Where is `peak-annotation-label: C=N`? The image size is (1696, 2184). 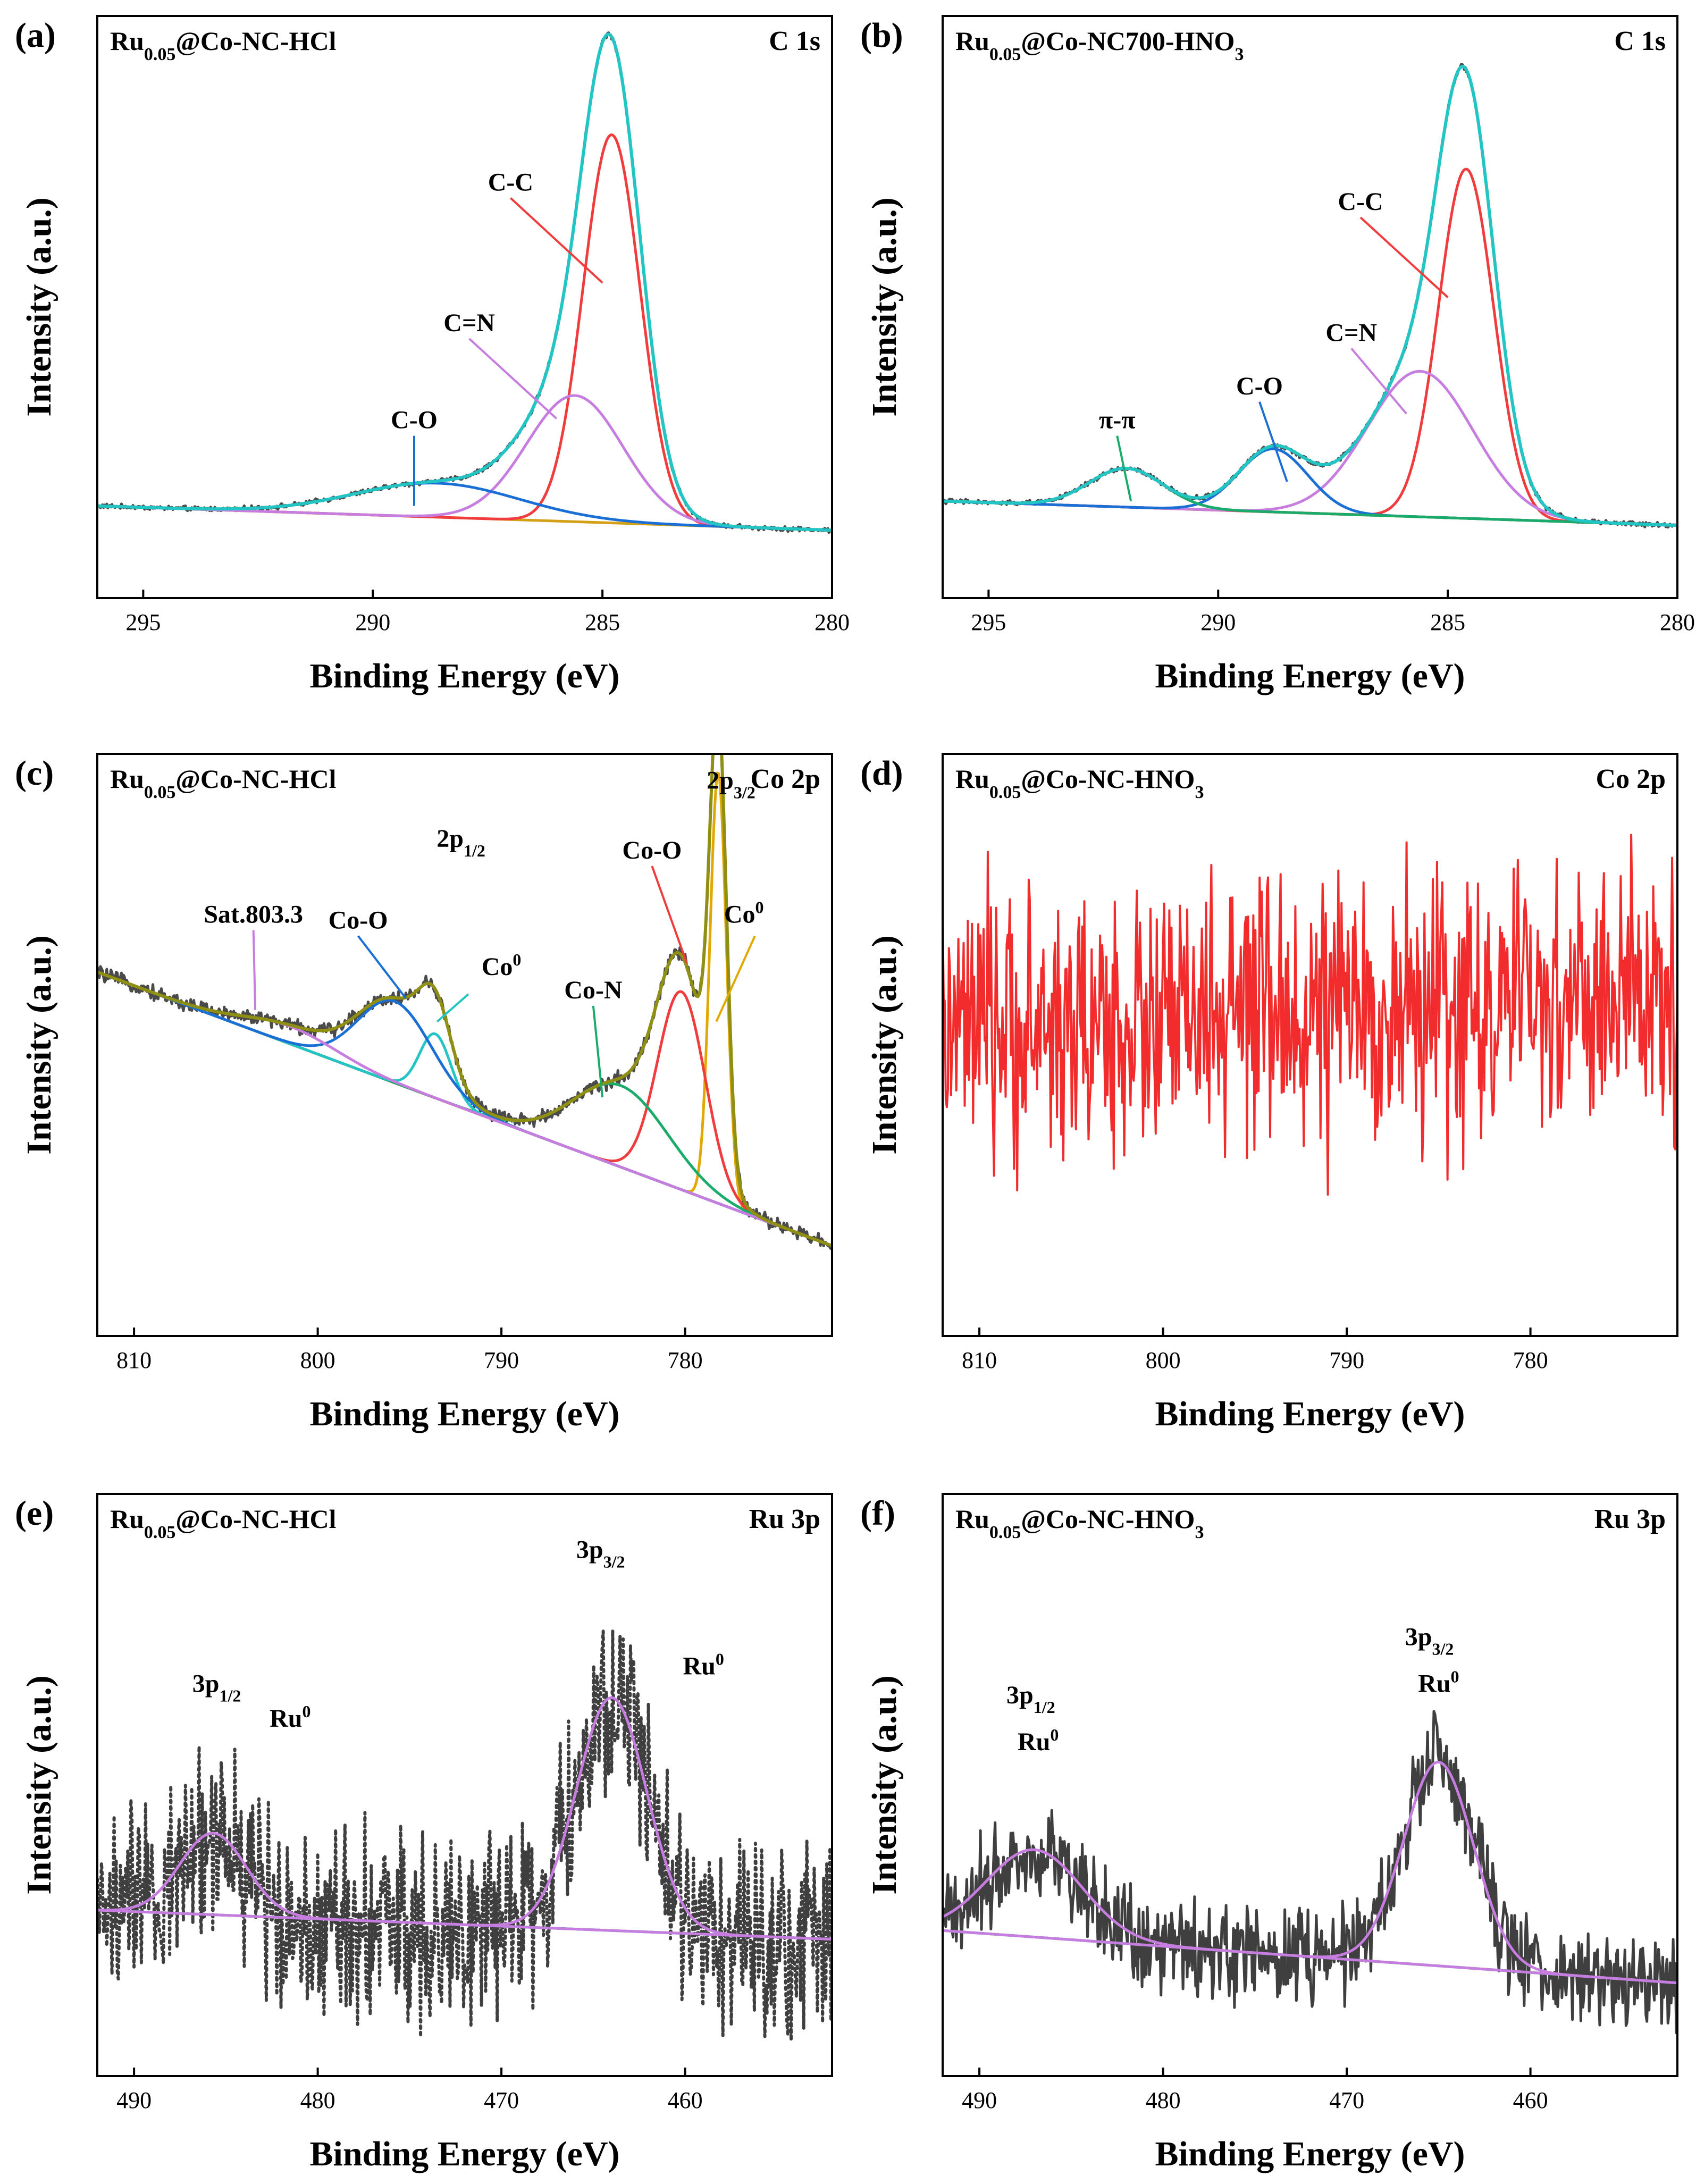 peak-annotation-label: C=N is located at coordinates (469, 323).